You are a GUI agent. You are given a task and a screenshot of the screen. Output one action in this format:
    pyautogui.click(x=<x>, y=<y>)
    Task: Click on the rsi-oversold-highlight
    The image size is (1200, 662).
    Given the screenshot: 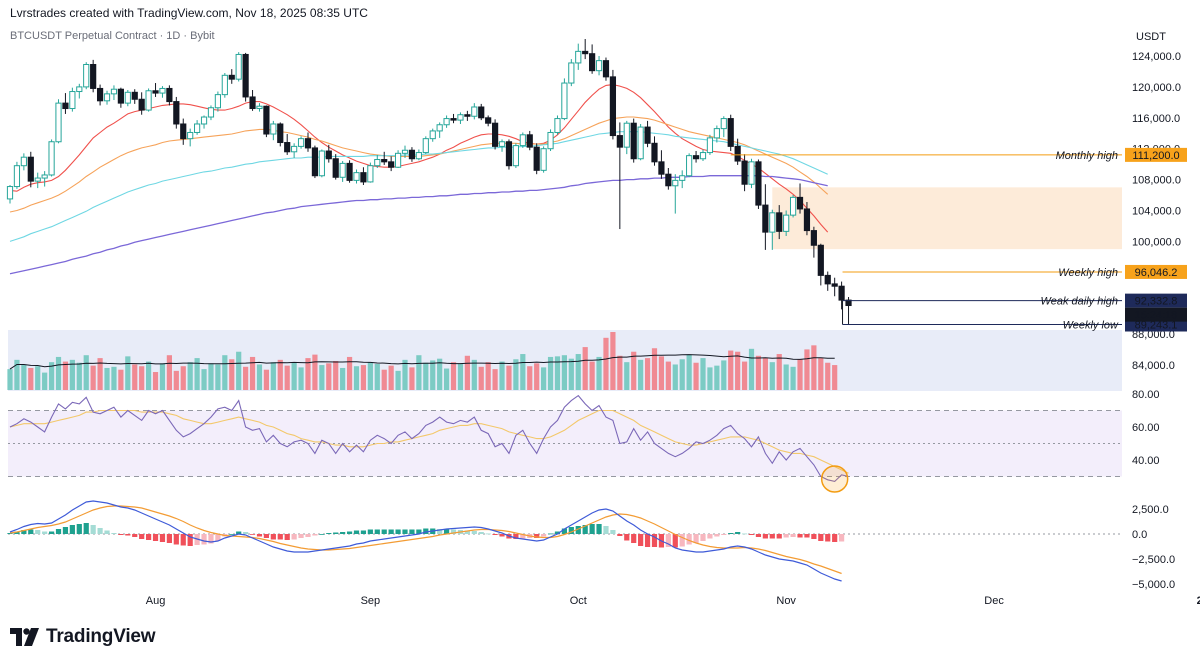 What is the action you would take?
    pyautogui.click(x=834, y=479)
    